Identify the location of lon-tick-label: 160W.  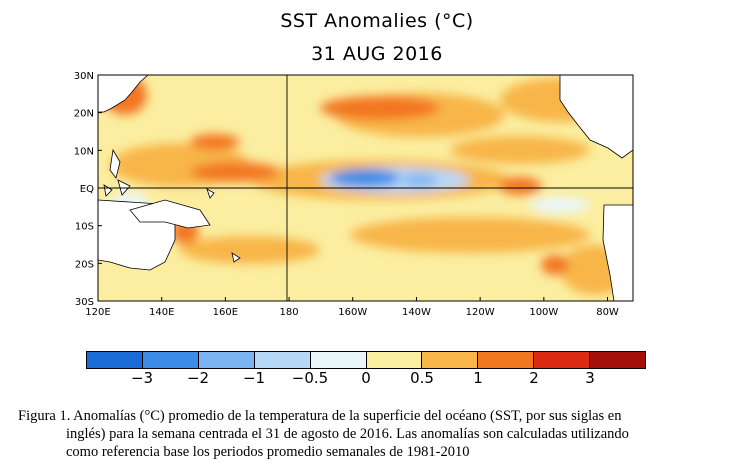
(352, 312).